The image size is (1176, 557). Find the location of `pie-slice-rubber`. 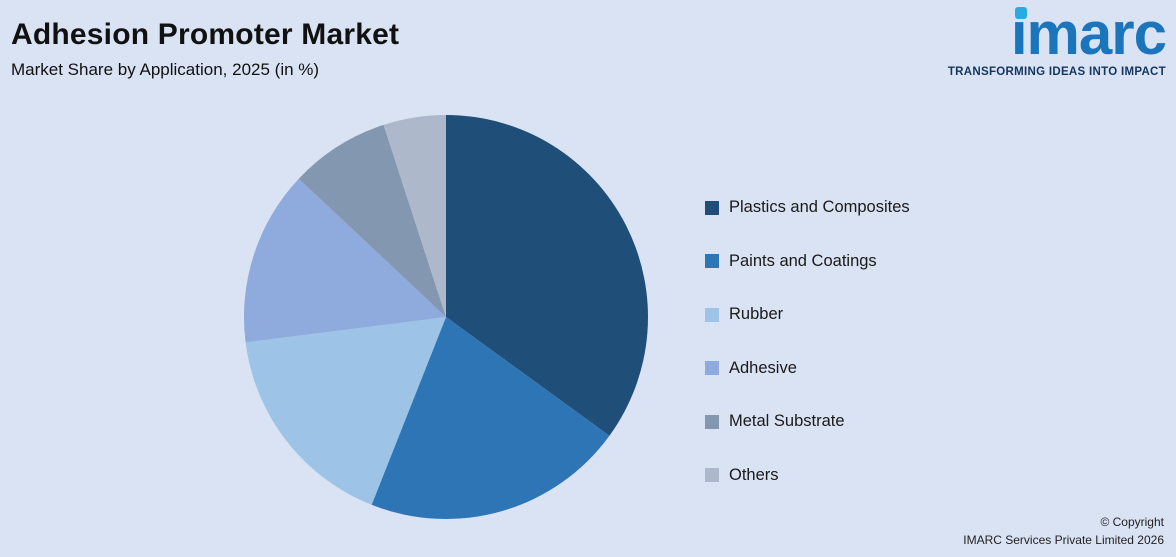

pie-slice-rubber is located at coordinates (345, 411).